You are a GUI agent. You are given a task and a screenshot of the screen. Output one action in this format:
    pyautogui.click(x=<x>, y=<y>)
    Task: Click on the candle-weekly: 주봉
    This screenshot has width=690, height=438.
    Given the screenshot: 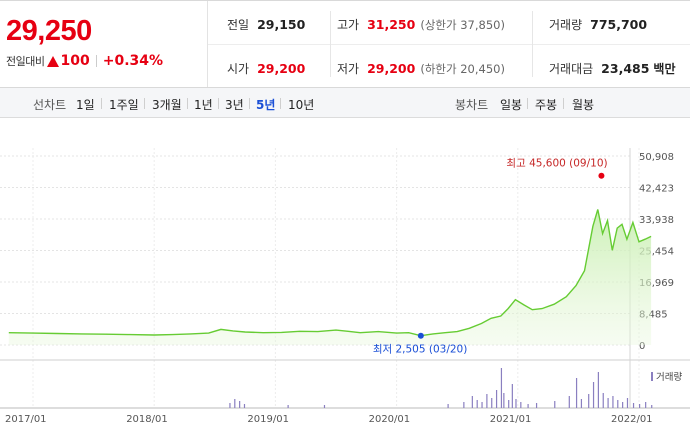 What is the action you would take?
    pyautogui.click(x=546, y=105)
    